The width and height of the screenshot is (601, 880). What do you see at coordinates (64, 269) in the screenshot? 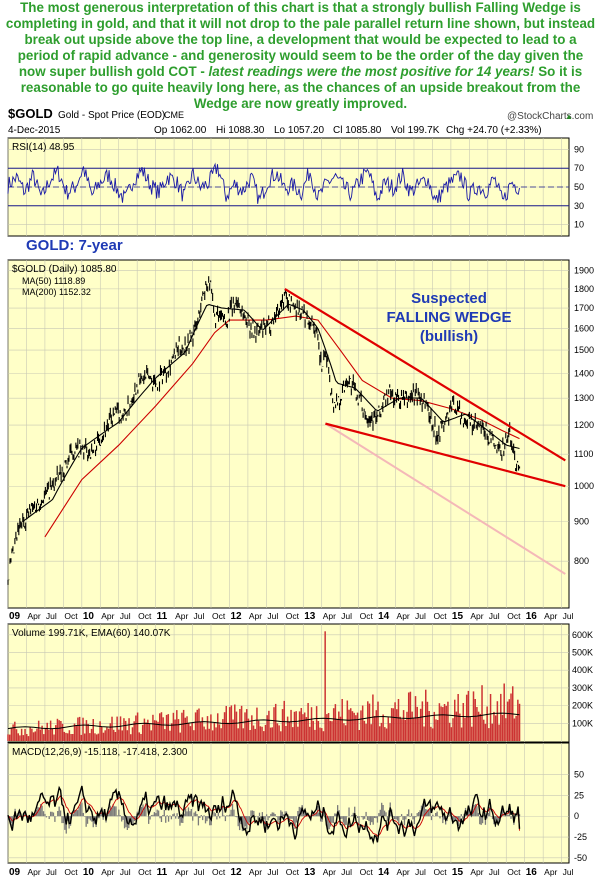
I see `legend-gold: $GOLD (Daily) 1085.80` at bounding box center [64, 269].